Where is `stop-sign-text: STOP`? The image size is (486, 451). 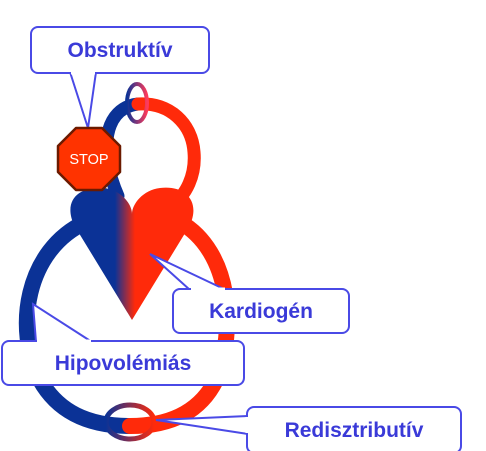
stop-sign-text: STOP is located at coordinates (88, 160).